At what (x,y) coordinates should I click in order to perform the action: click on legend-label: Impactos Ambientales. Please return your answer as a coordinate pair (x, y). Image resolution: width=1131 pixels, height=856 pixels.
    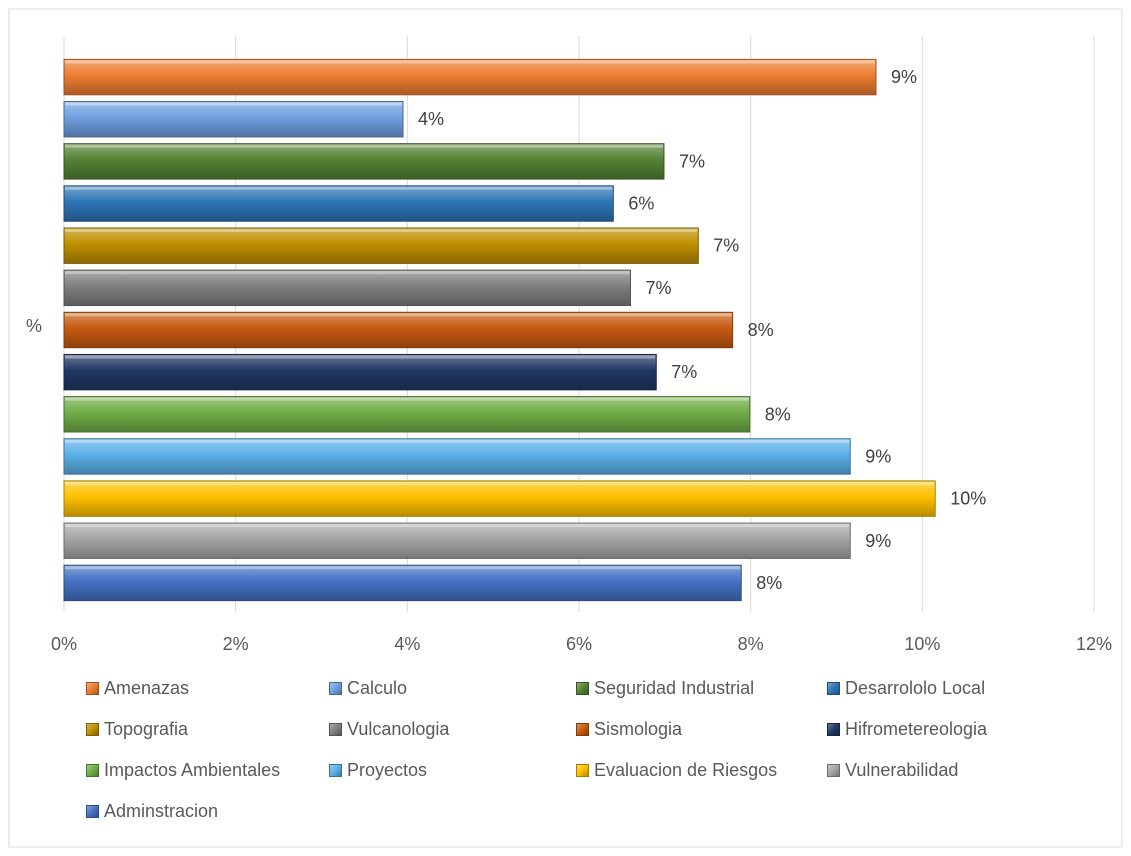
    Looking at the image, I should click on (192, 770).